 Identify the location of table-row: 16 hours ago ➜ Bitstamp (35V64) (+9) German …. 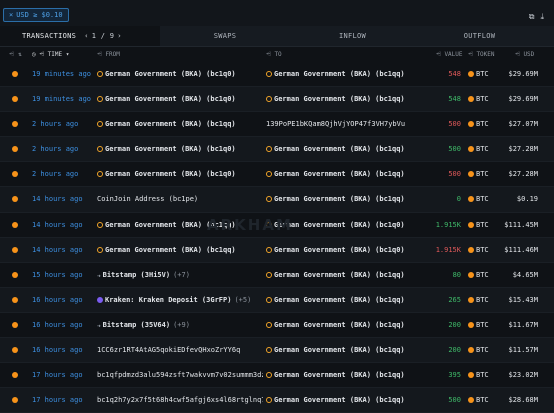
(277, 326).